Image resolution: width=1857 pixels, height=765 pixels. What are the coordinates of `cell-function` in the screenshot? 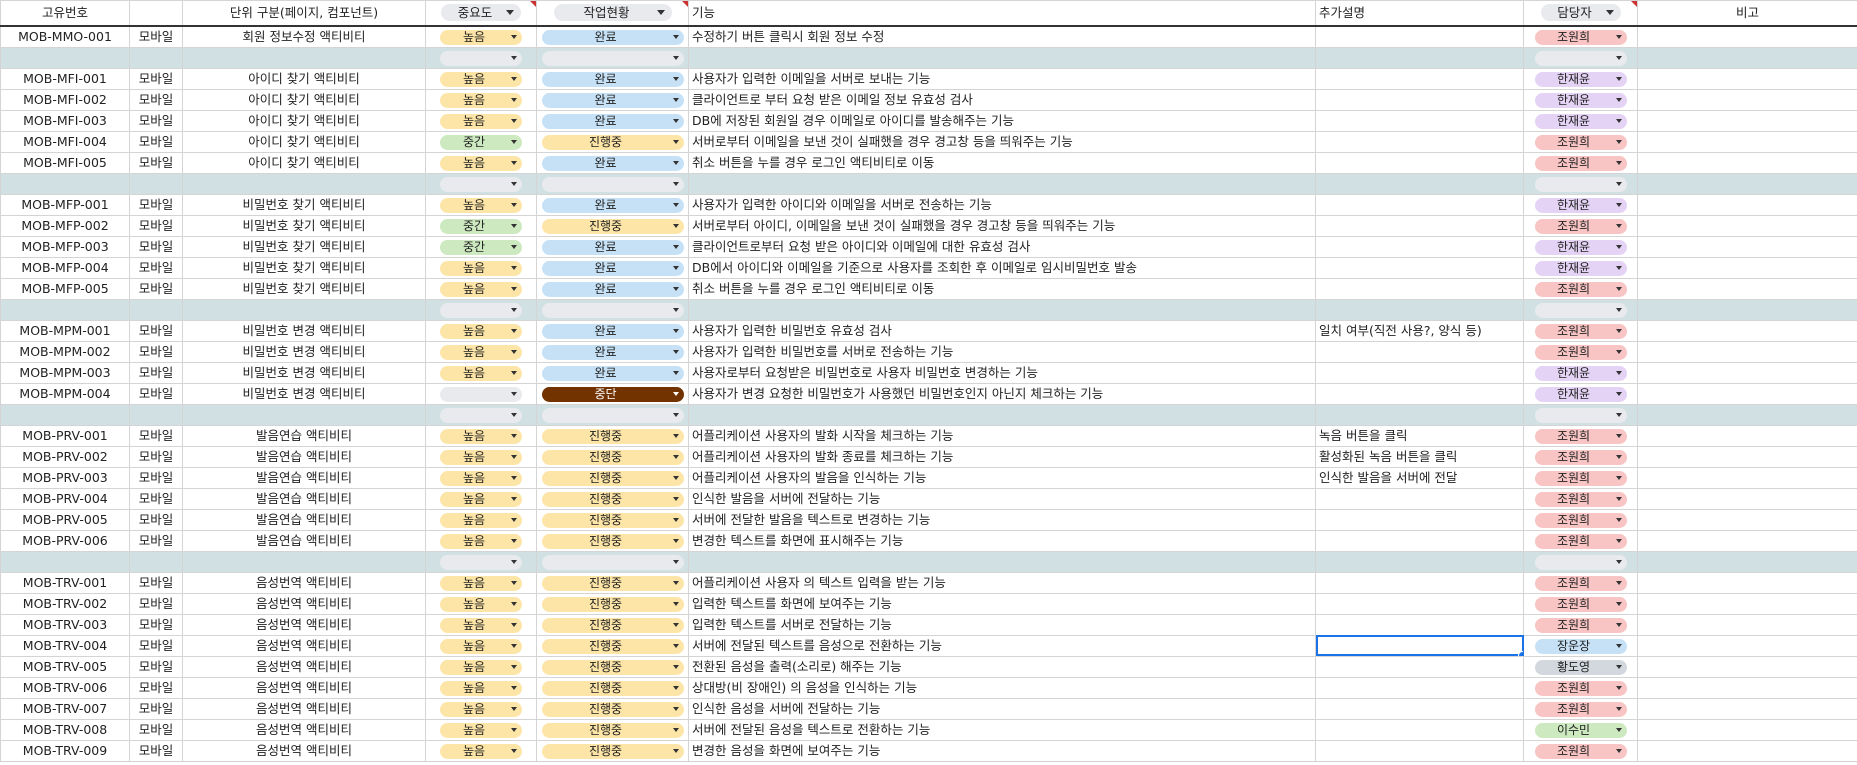 It's located at (1002, 309).